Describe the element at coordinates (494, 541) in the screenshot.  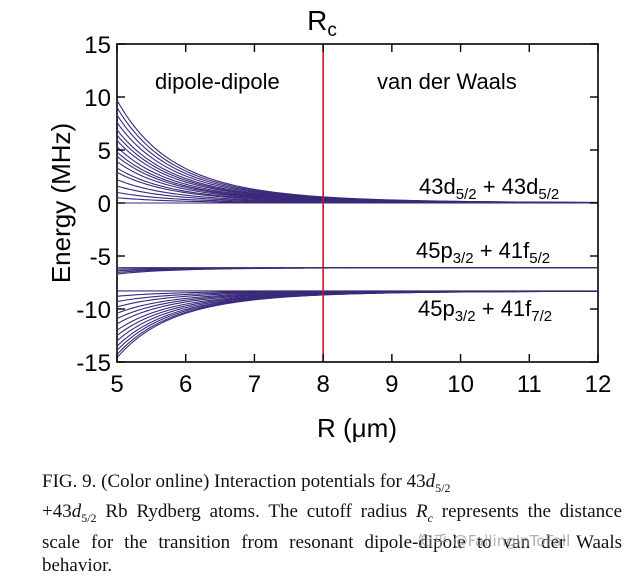
I see `watermark-text: 知乎 @FallingInToFall` at that location.